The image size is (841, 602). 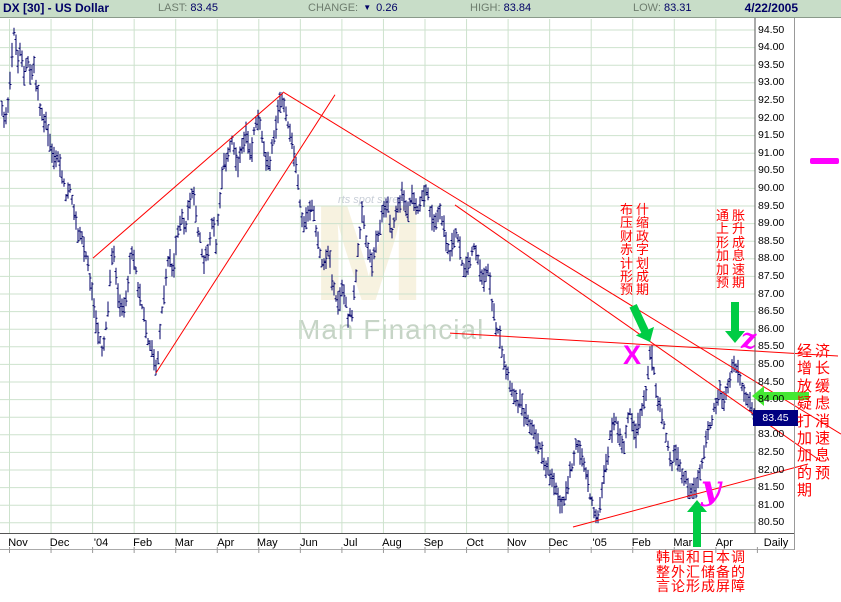 I want to click on last-price-field: LAST: 83.45, so click(x=188, y=8).